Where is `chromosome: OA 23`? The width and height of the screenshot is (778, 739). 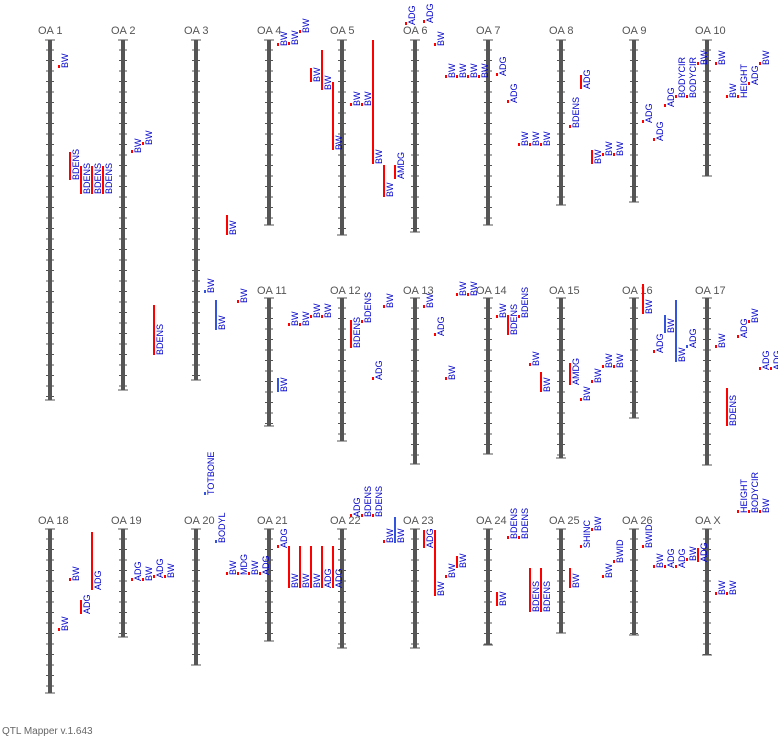 chromosome: OA 23 is located at coordinates (418, 582).